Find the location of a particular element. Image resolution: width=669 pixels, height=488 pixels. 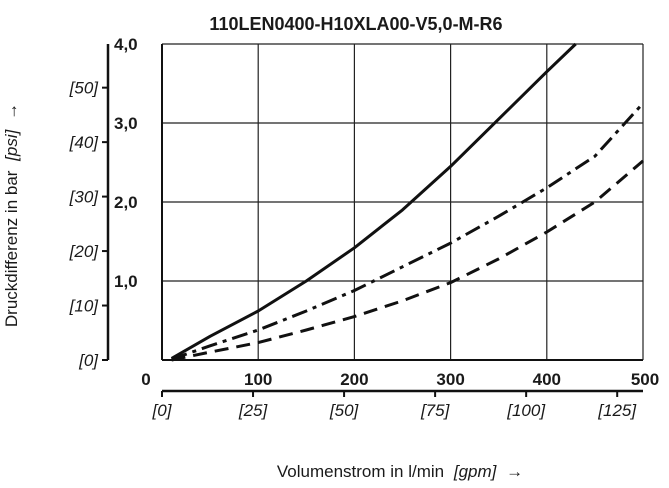

y-tick-label: 3,0 is located at coordinates (126, 123).